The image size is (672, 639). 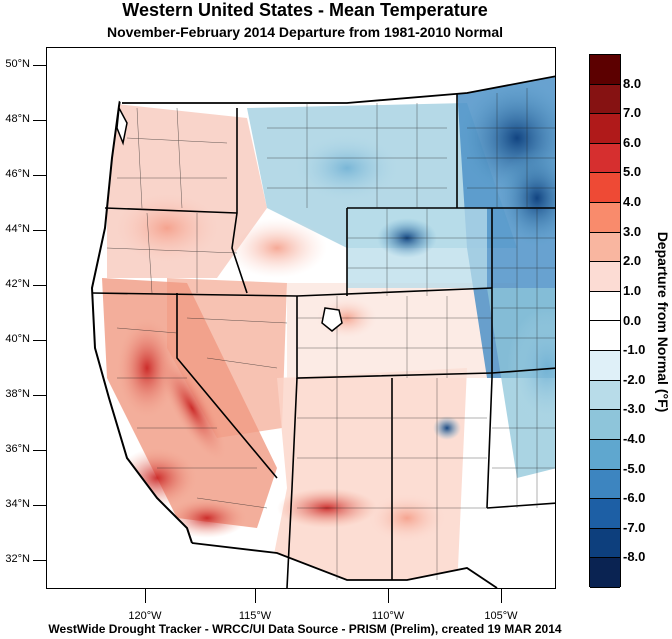 I want to click on canada, so click(x=301, y=75).